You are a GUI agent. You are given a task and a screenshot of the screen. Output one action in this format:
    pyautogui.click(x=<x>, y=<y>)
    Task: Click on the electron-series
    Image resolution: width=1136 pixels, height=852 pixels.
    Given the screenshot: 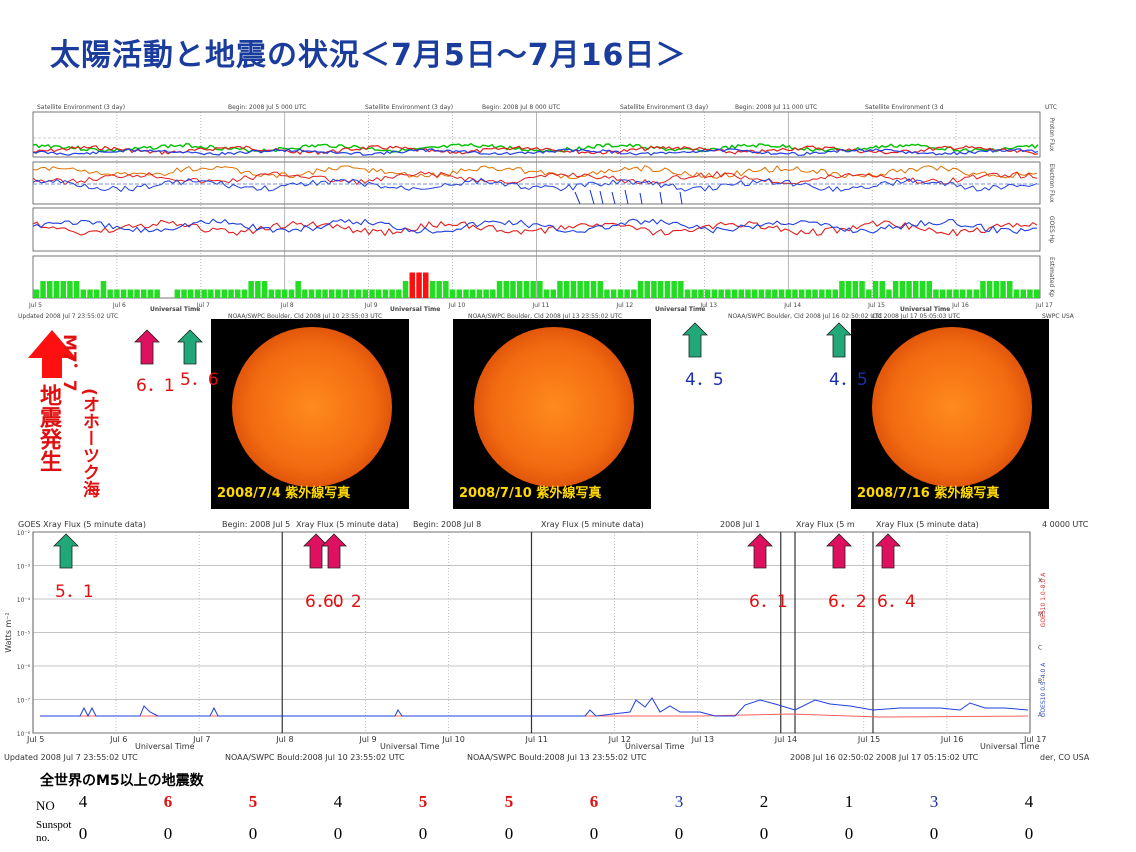 What is the action you would take?
    pyautogui.click(x=535, y=185)
    